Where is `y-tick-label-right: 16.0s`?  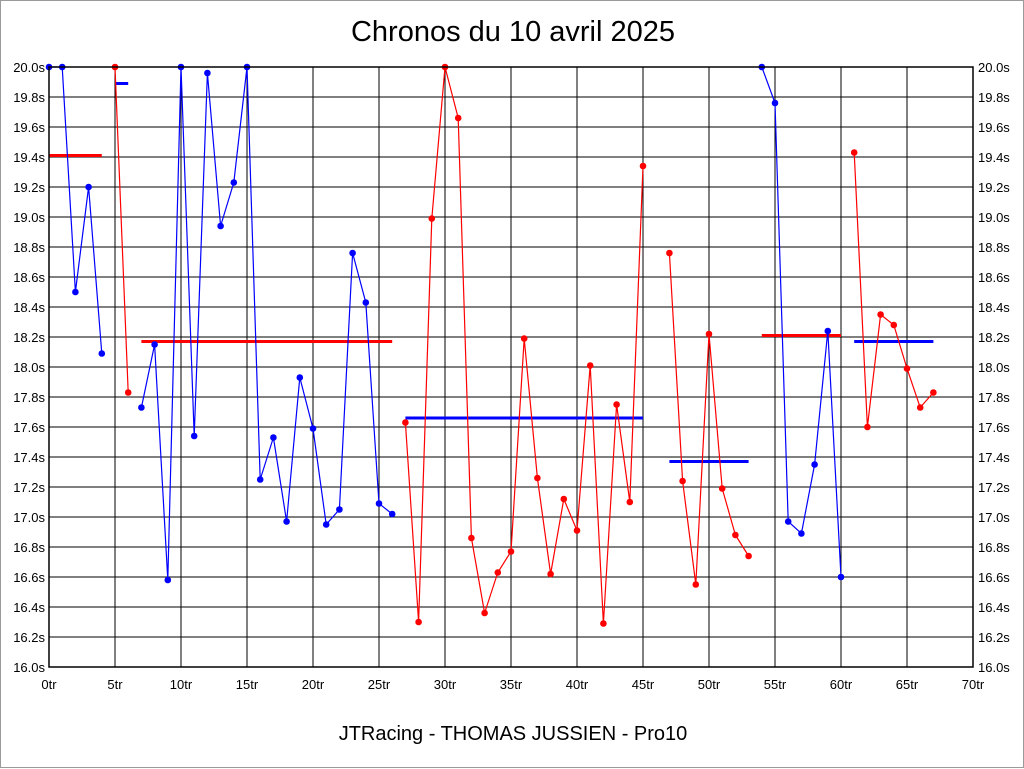
y-tick-label-right: 16.0s is located at coordinates (994, 667).